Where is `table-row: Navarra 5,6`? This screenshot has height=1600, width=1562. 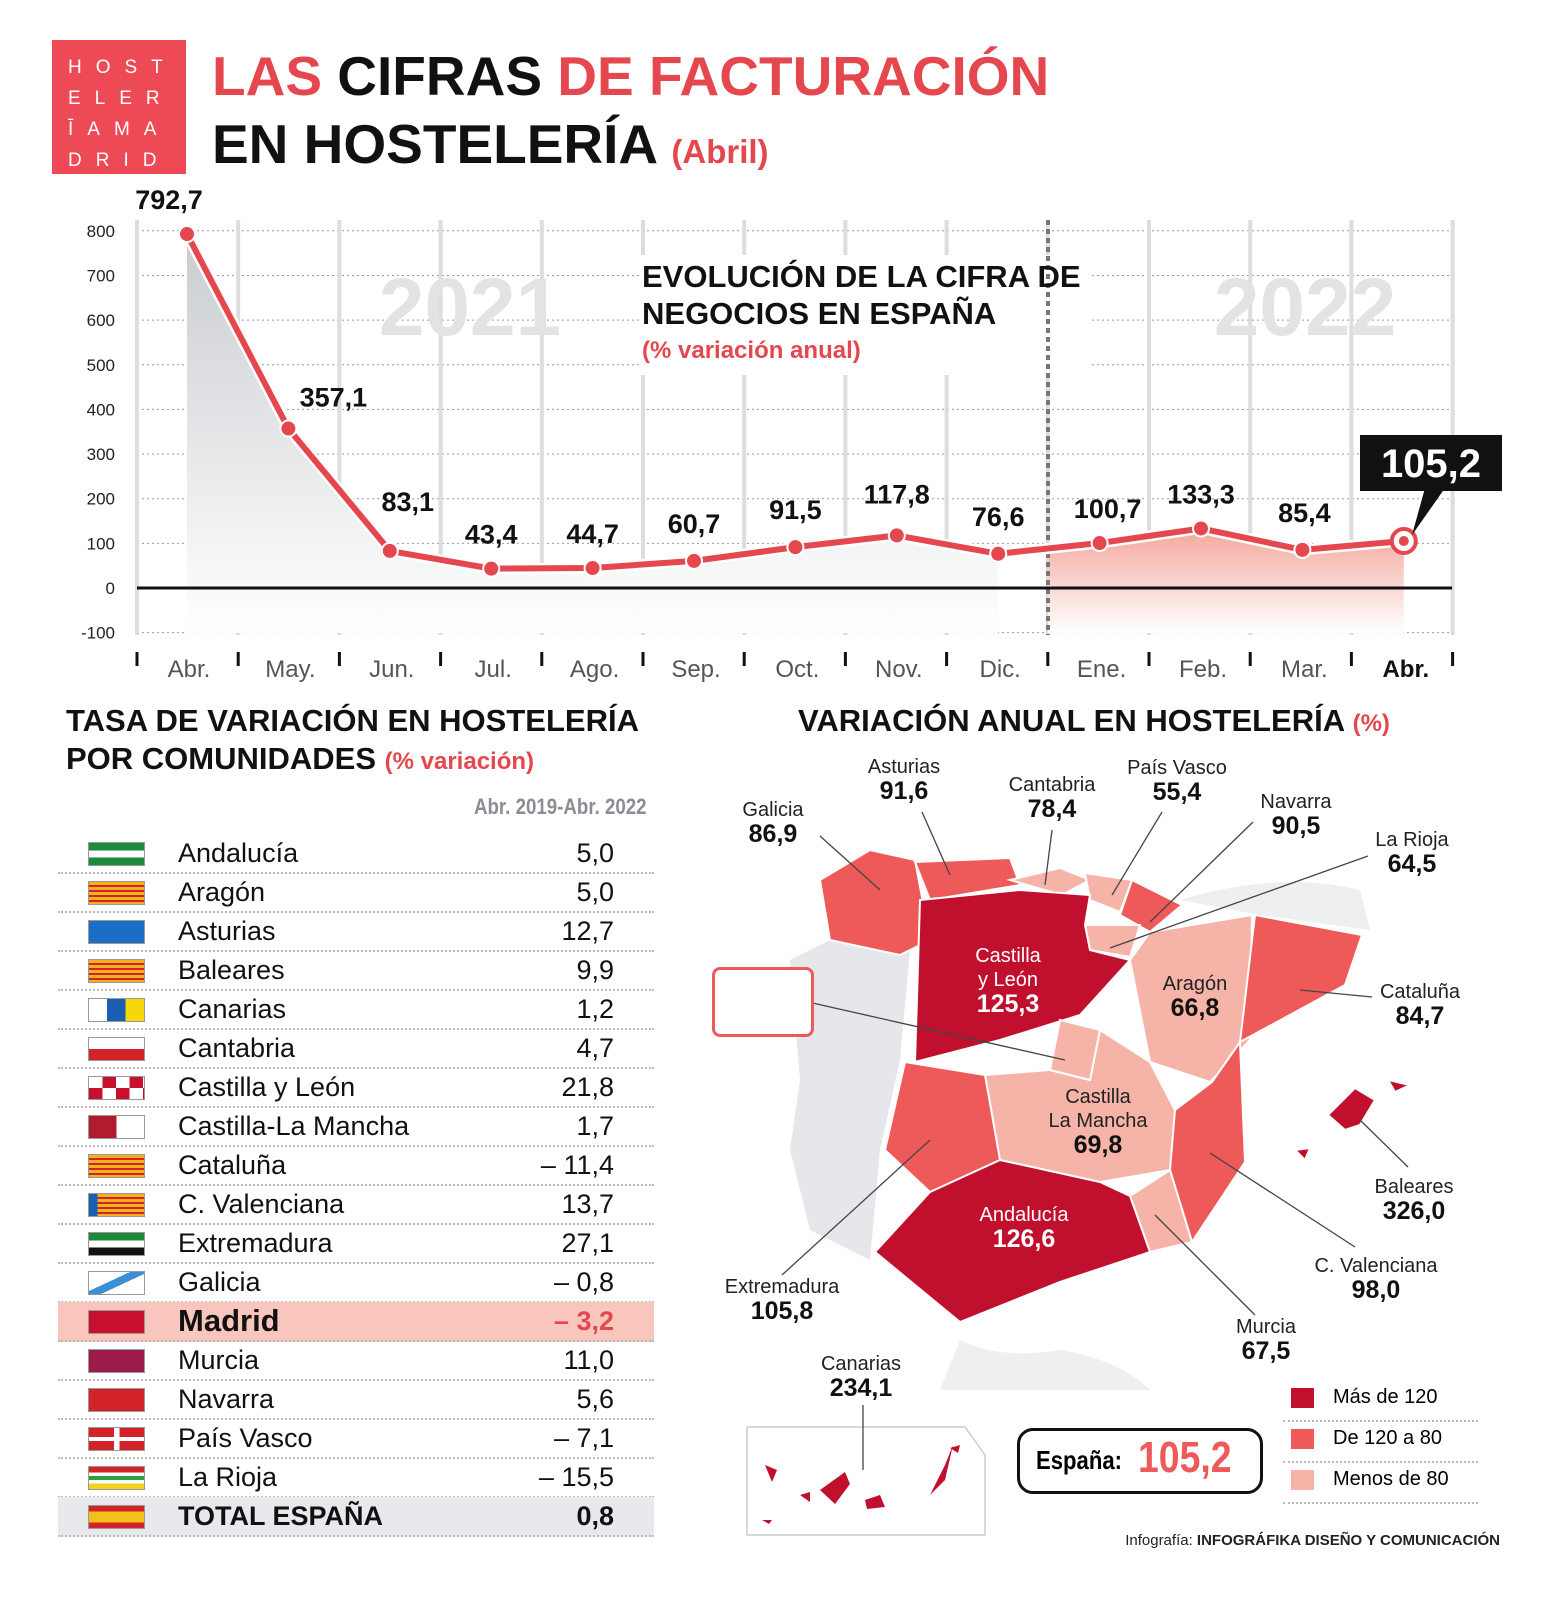
table-row: Navarra 5,6 is located at coordinates (356, 1400).